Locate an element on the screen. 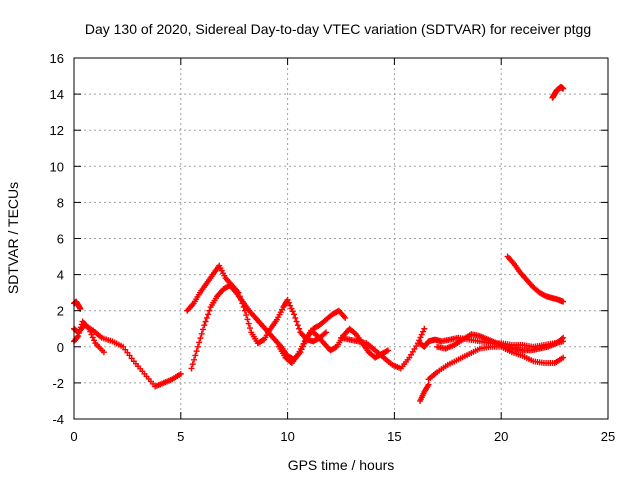 Image resolution: width=640 pixels, height=480 pixels. series-track-e is located at coordinates (268, 327).